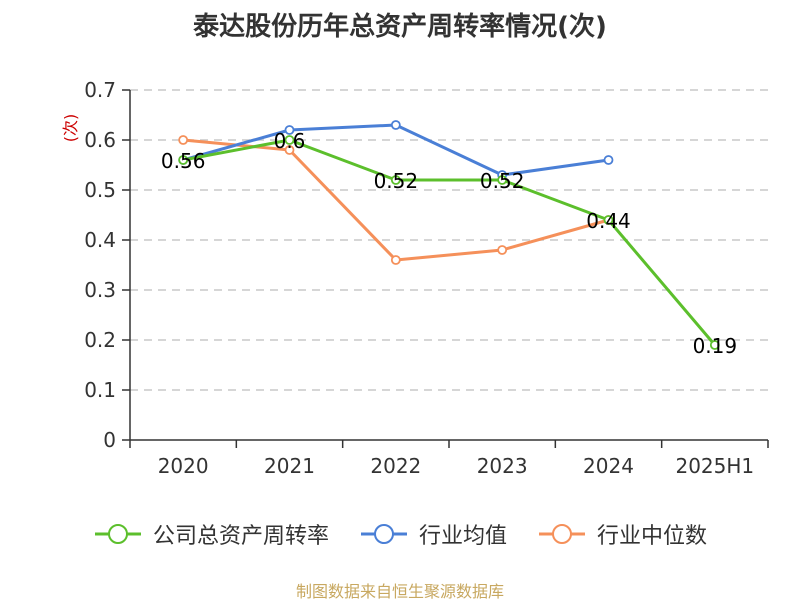 This screenshot has height=602, width=800. What do you see at coordinates (608, 466) in the screenshot?
I see `x-tick-label: 2024` at bounding box center [608, 466].